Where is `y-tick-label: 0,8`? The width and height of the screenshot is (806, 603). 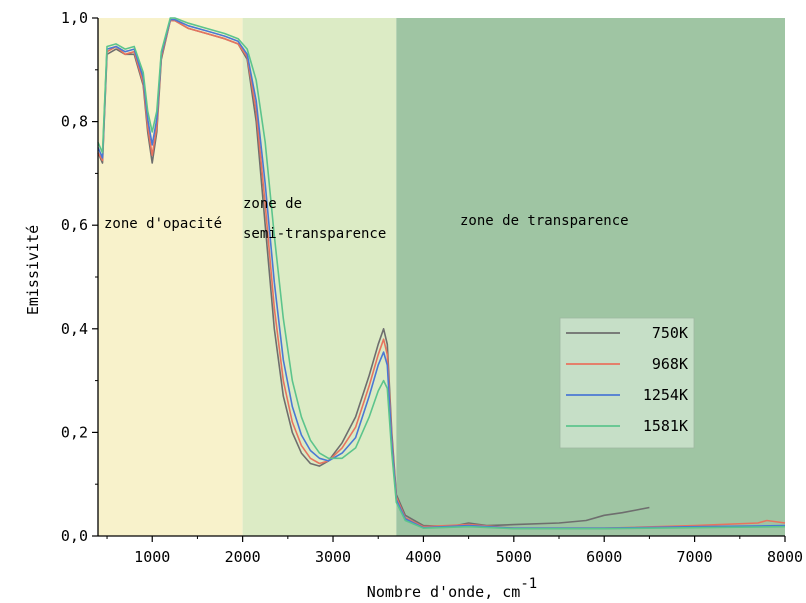
y-tick-label: 0,8 is located at coordinates (74, 122).